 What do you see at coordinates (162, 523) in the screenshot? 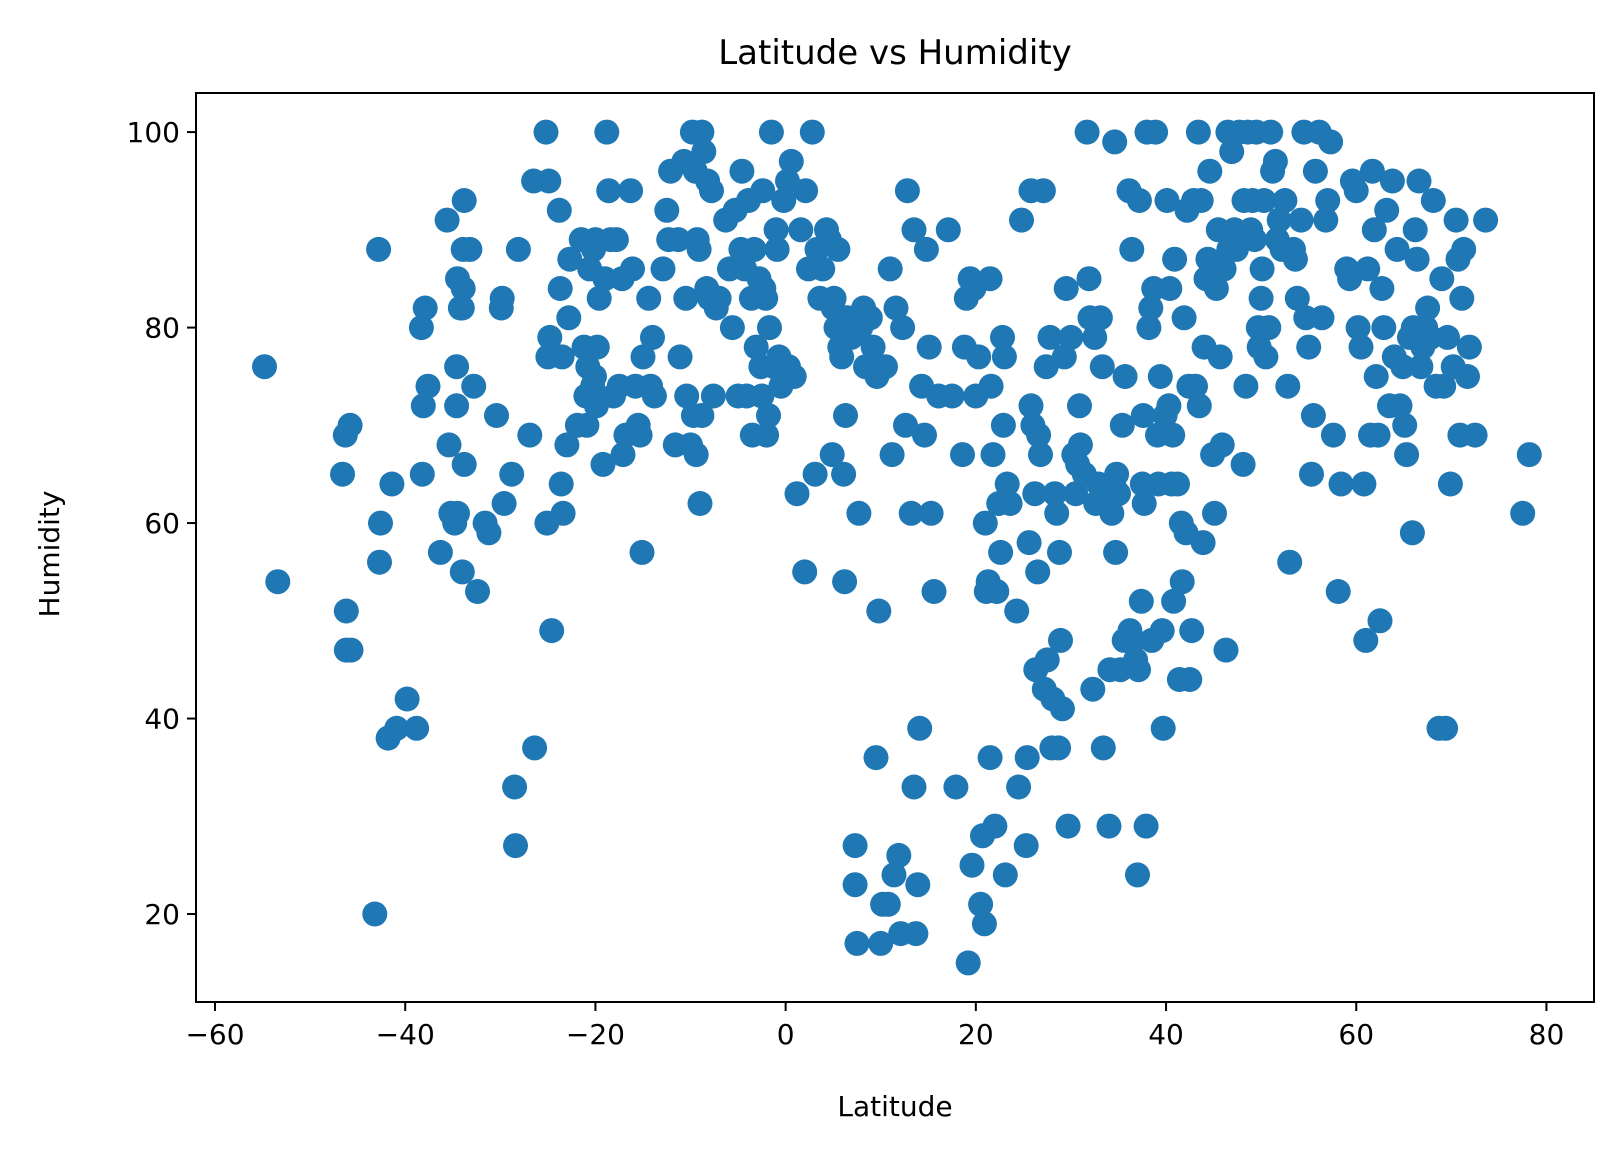
I see `y-tick-label: 60` at bounding box center [162, 523].